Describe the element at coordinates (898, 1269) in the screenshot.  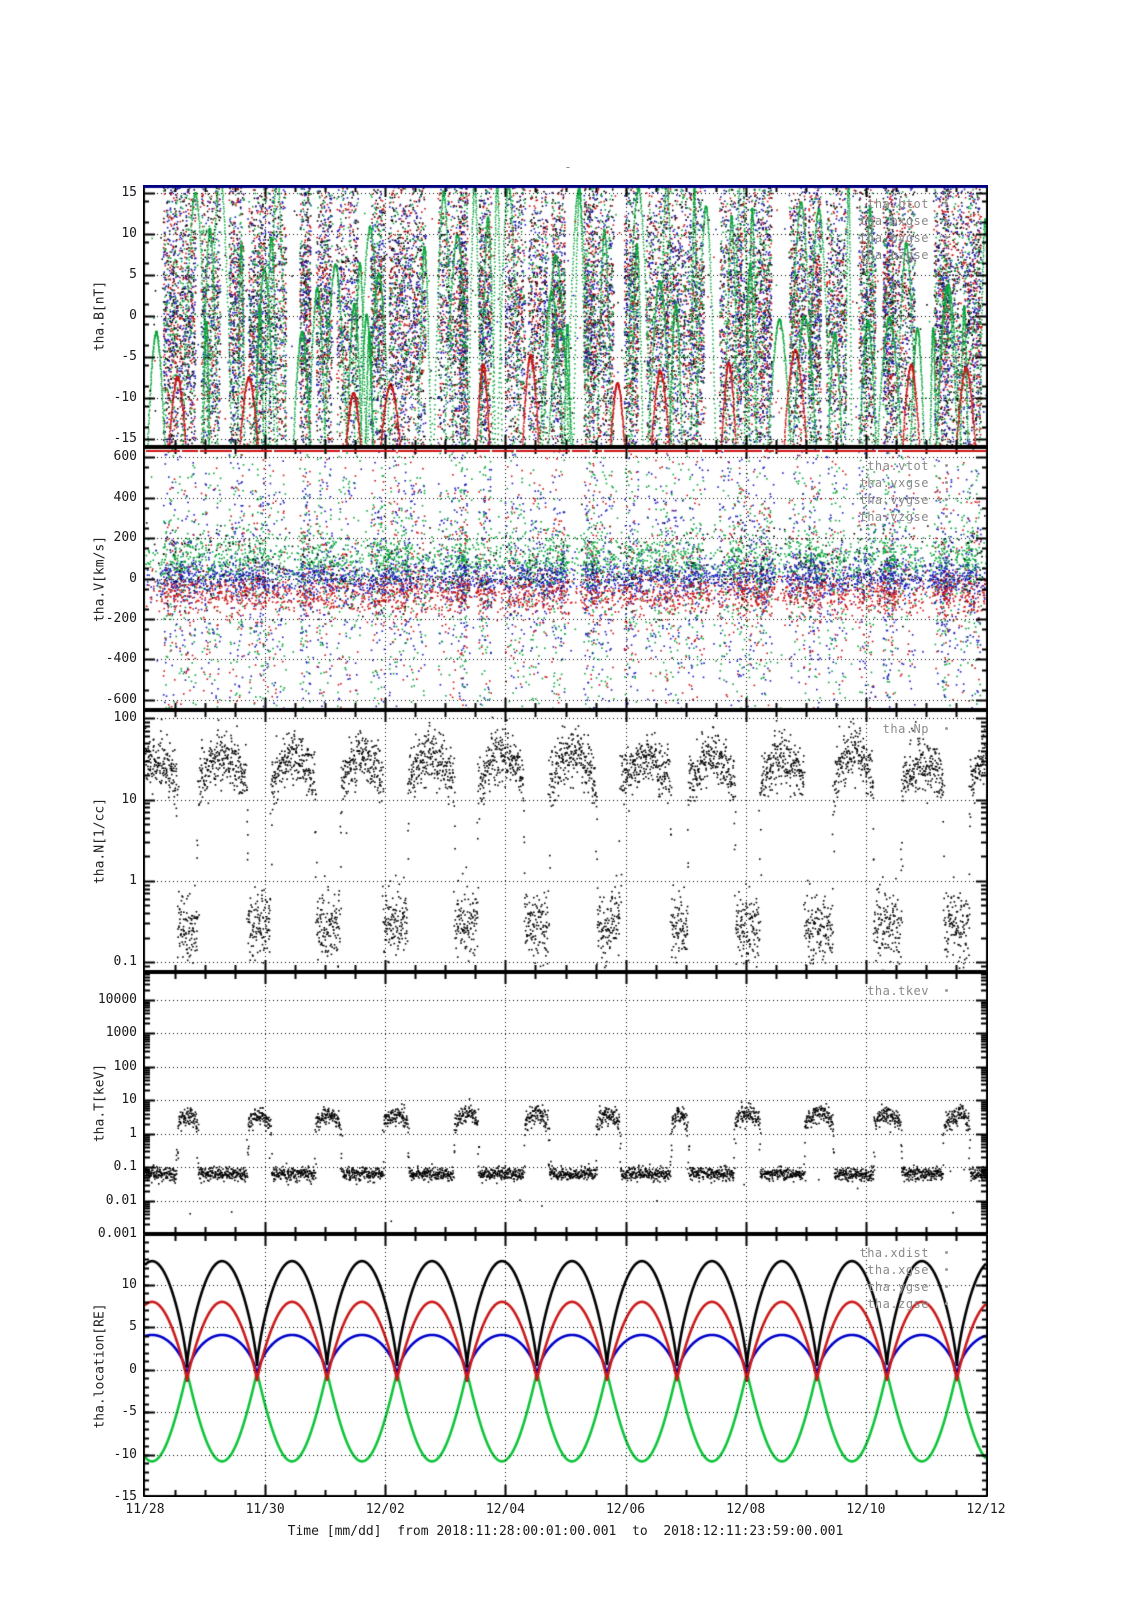
I see `legend-label: tha.xgse` at that location.